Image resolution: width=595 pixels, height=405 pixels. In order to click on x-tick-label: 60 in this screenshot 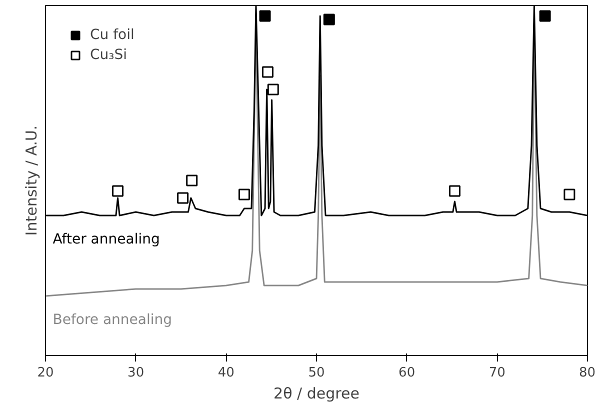, I will do `click(407, 373)`.